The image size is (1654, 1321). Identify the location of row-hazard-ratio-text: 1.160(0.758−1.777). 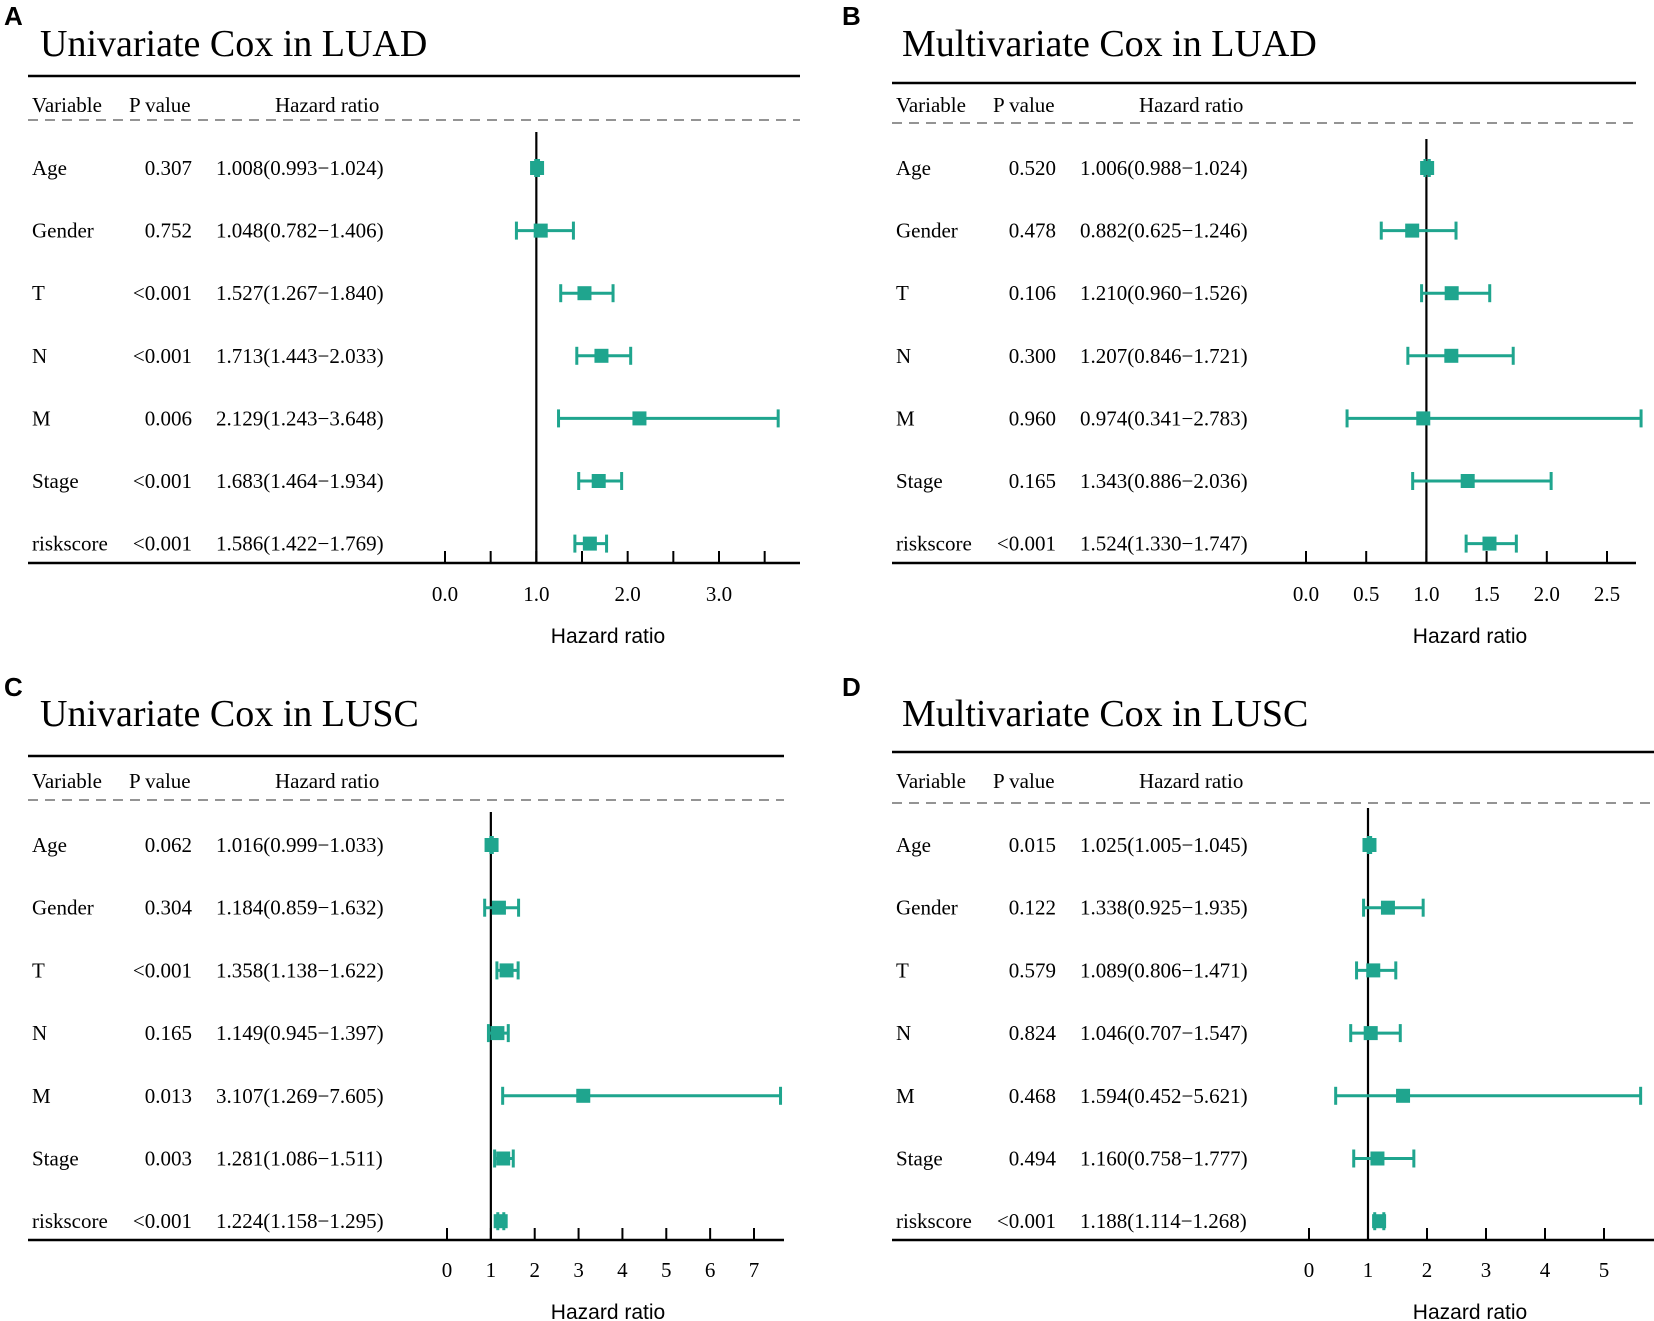
(1164, 1159).